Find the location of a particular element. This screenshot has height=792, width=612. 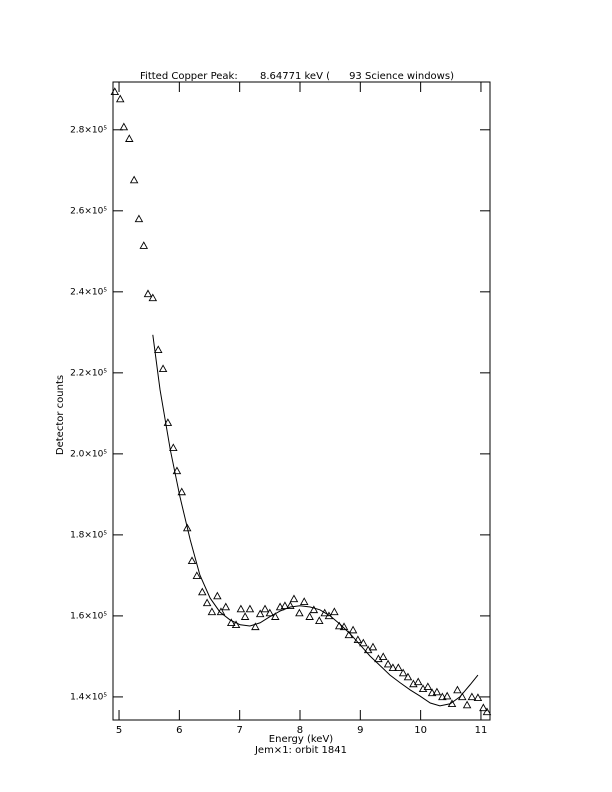

x-tick-label: 10 is located at coordinates (420, 730).